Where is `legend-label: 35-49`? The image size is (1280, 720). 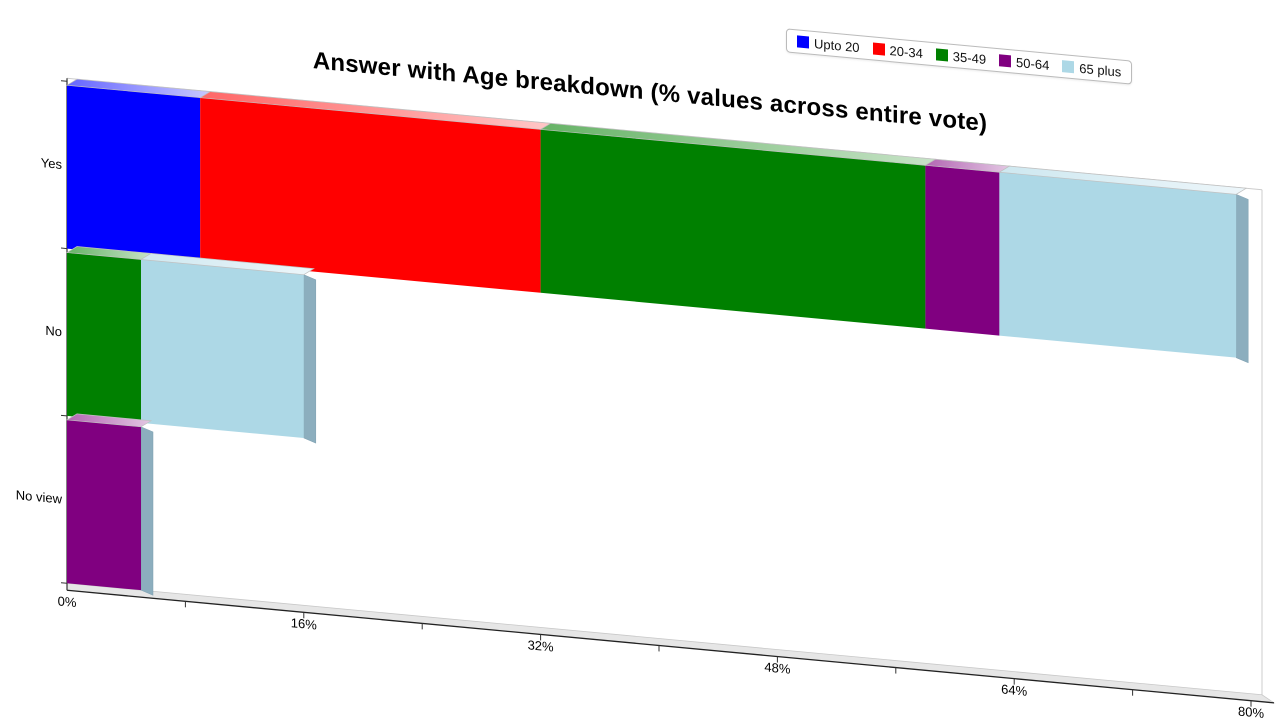
legend-label: 35-49 is located at coordinates (969, 57).